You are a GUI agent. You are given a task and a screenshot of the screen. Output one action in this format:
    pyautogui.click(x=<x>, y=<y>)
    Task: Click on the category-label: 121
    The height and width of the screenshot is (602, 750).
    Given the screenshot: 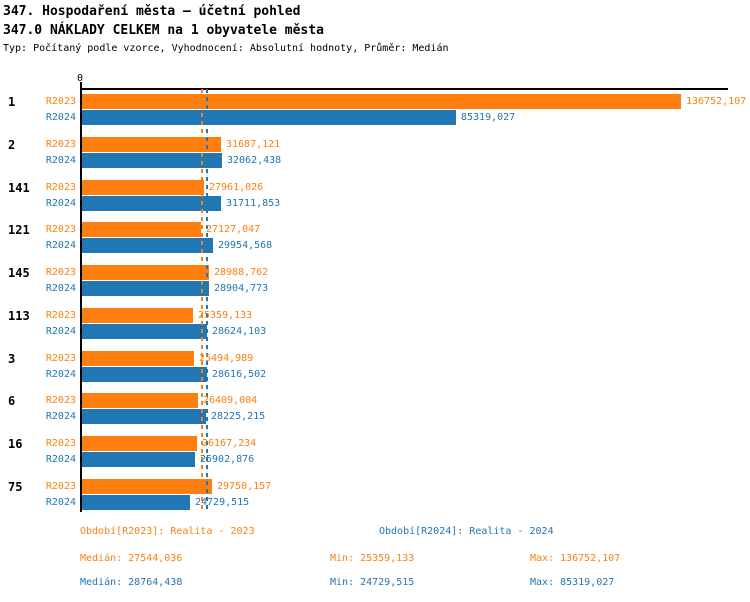 What is the action you would take?
    pyautogui.click(x=19, y=230)
    